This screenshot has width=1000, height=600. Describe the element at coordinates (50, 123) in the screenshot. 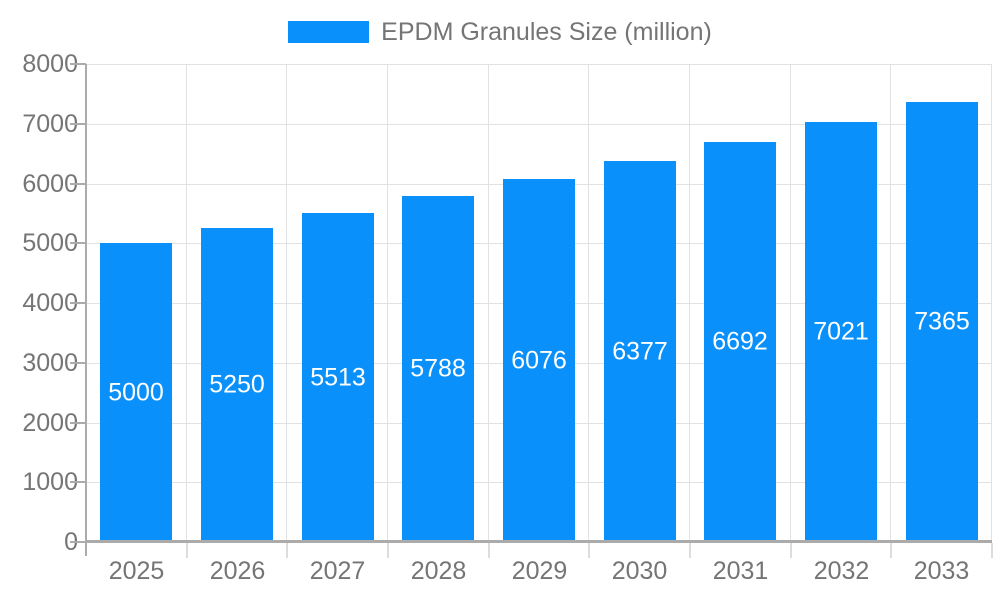

I see `y-tick-label: 7000` at that location.